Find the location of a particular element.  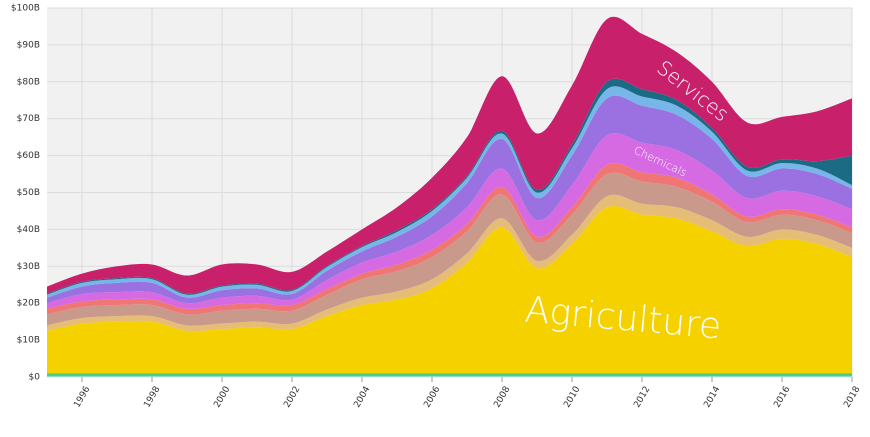

x-tick-label: 1998 is located at coordinates (152, 397).